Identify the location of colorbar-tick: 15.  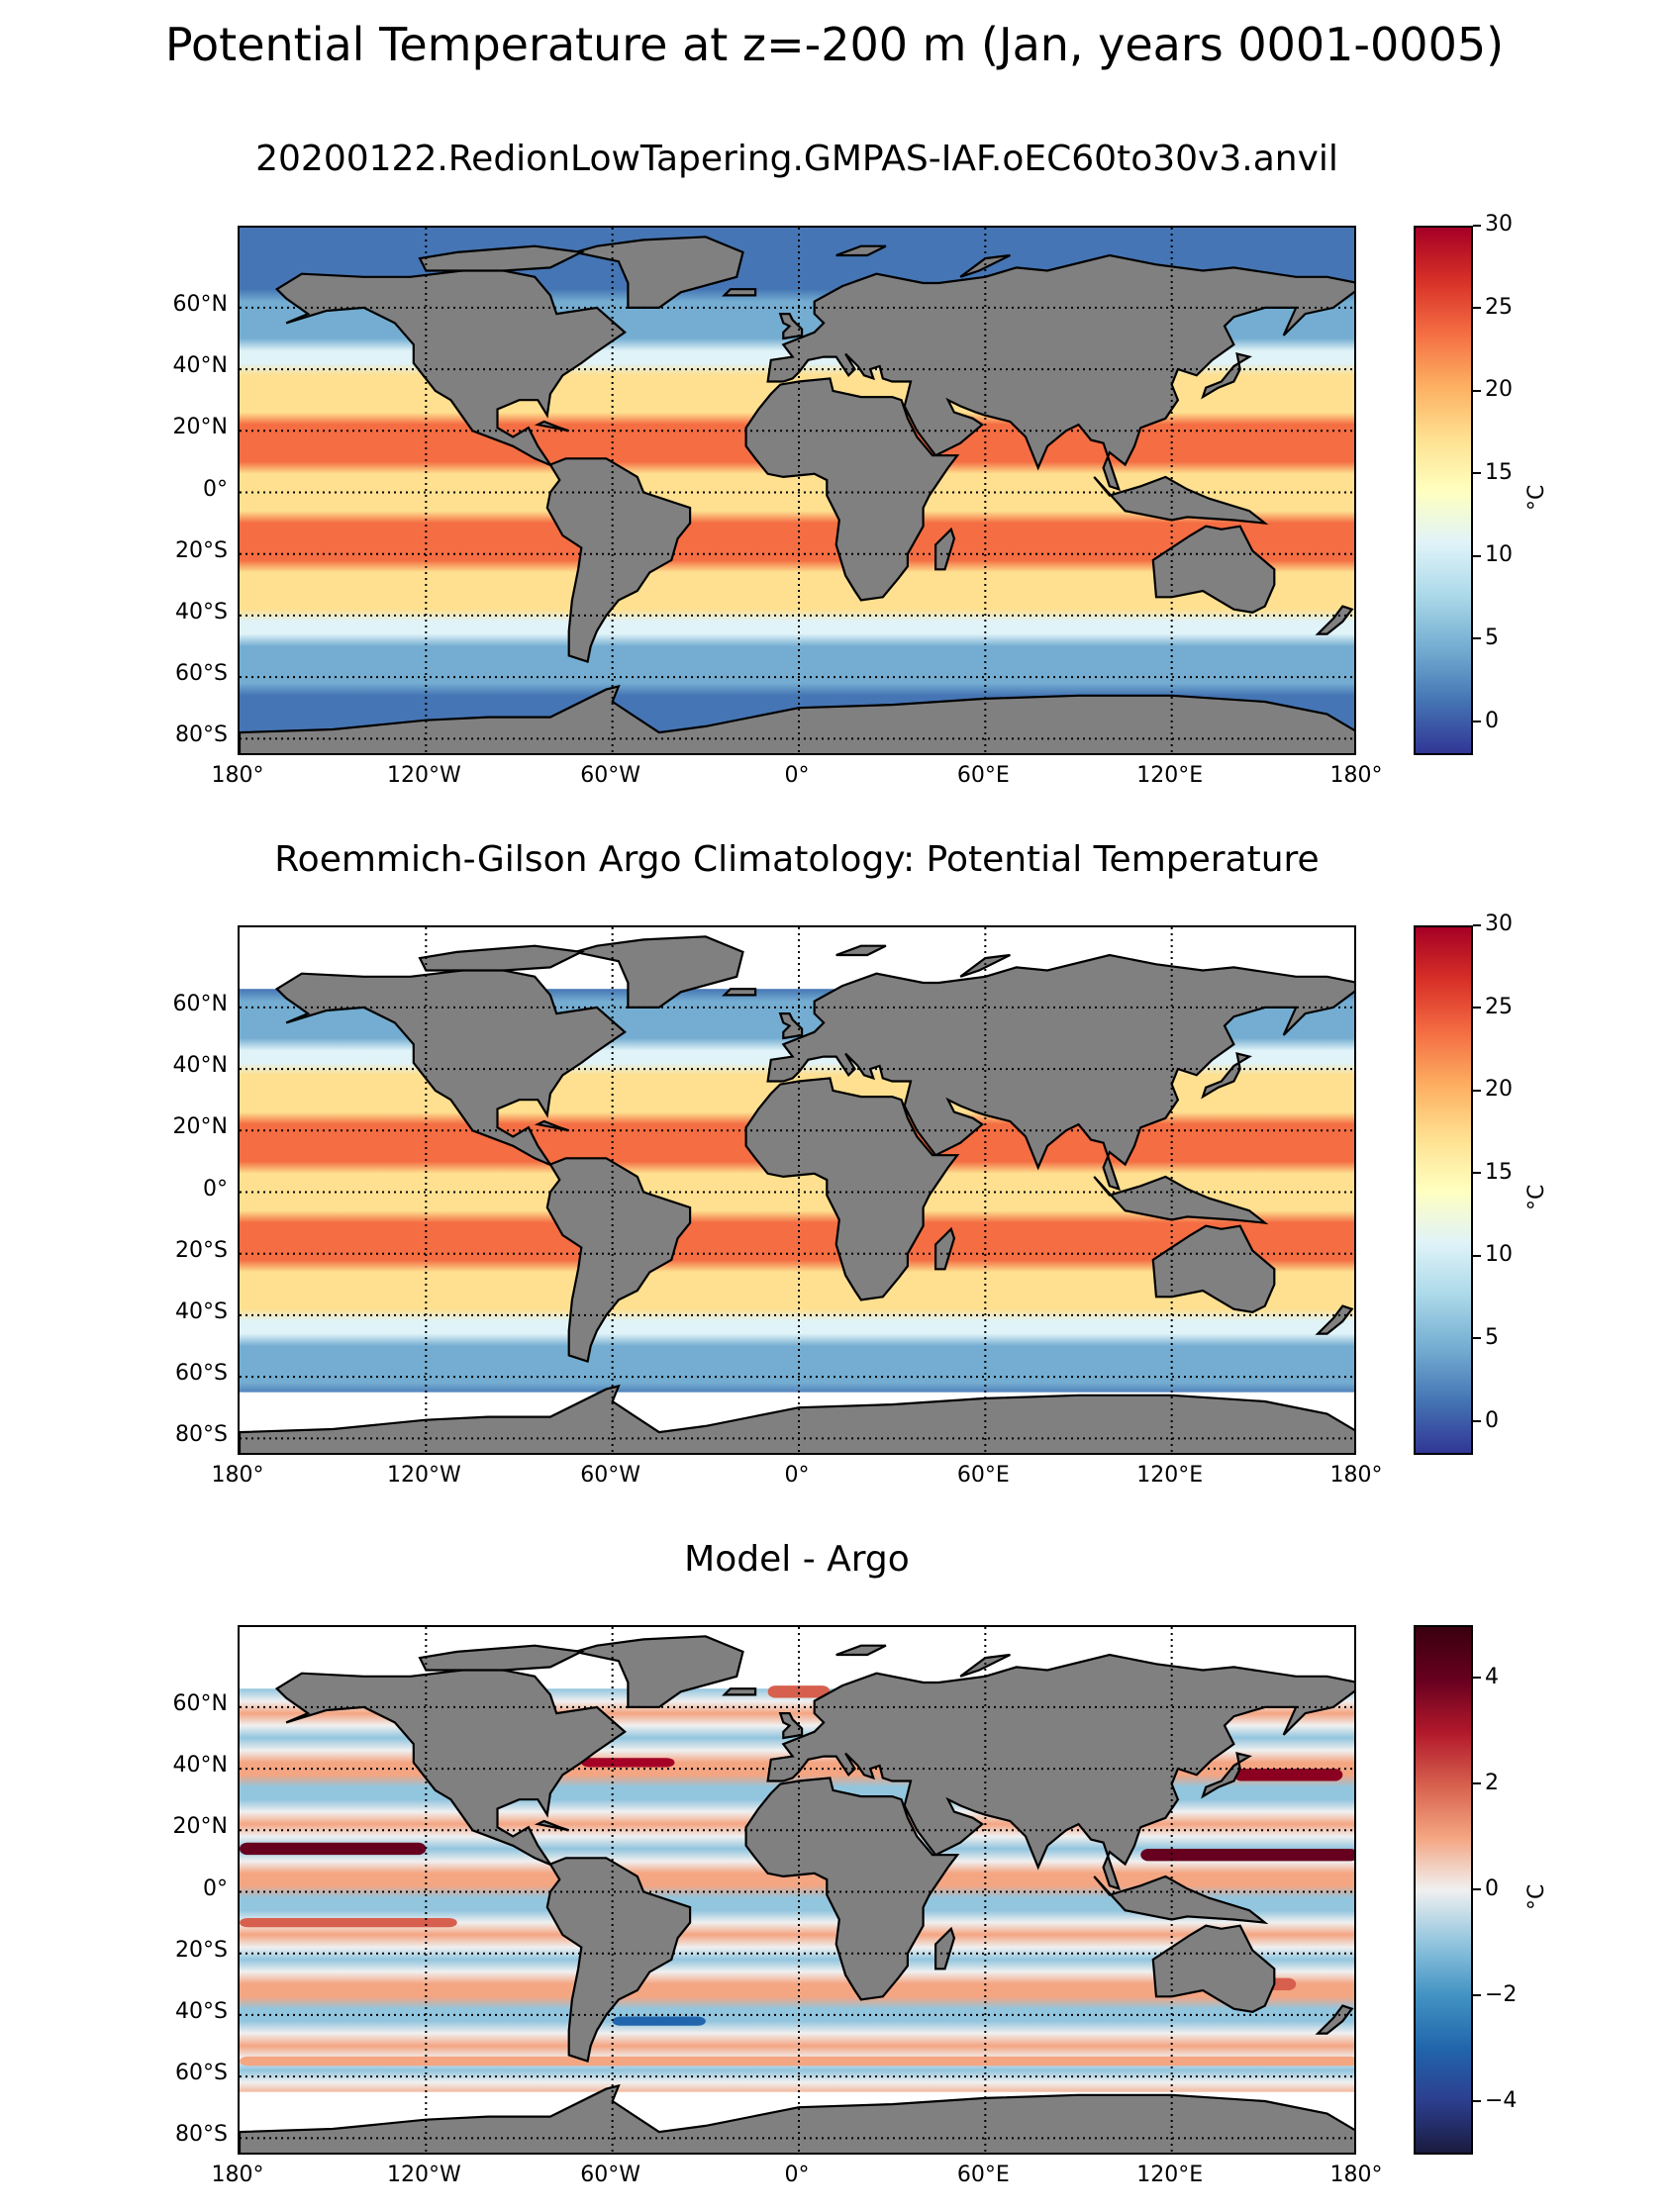
(1493, 472).